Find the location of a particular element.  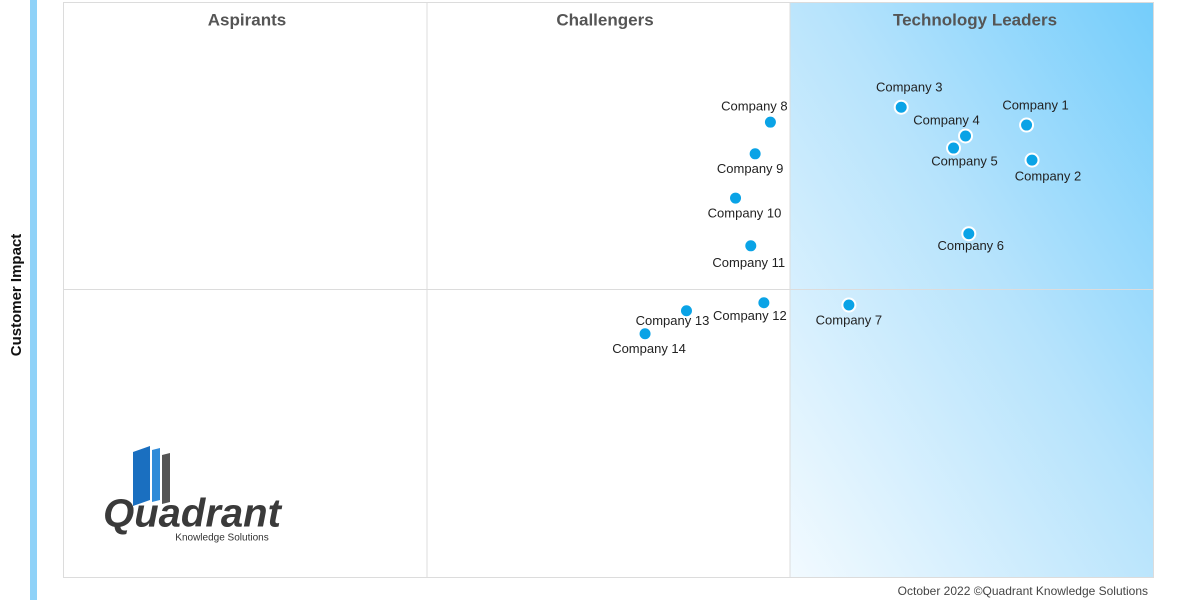

point-label: Company 10 is located at coordinates (745, 213).